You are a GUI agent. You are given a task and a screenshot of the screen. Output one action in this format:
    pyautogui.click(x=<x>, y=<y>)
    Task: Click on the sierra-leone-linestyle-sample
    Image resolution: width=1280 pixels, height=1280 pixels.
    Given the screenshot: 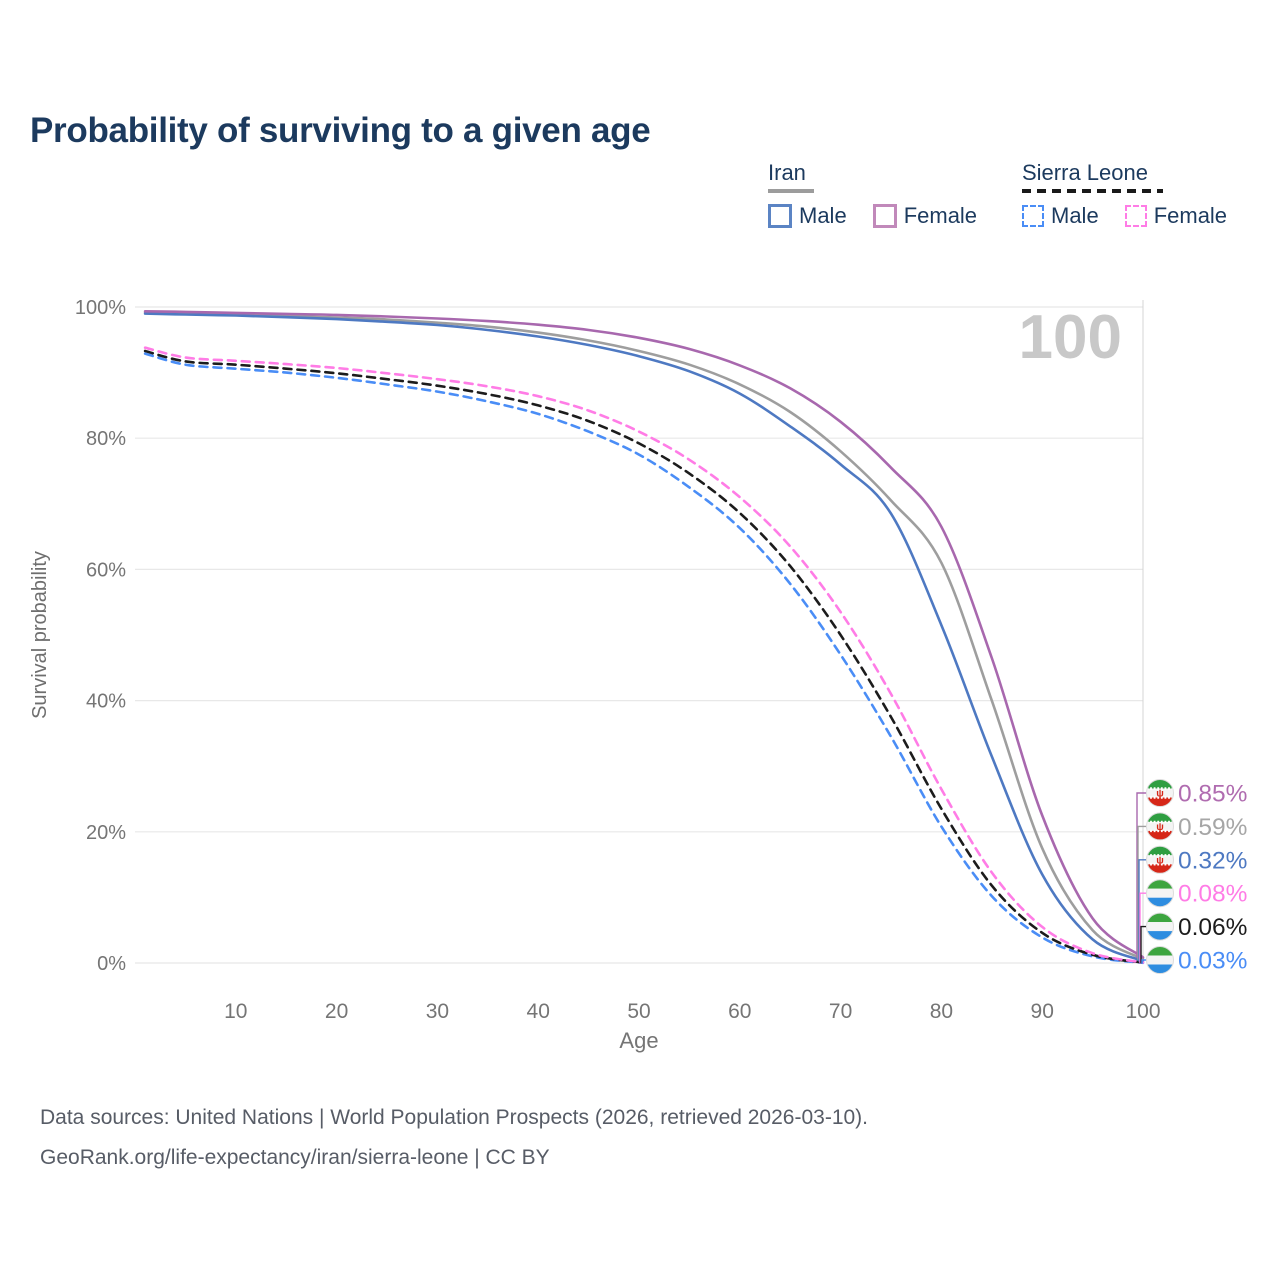 What is the action you would take?
    pyautogui.click(x=1092, y=191)
    